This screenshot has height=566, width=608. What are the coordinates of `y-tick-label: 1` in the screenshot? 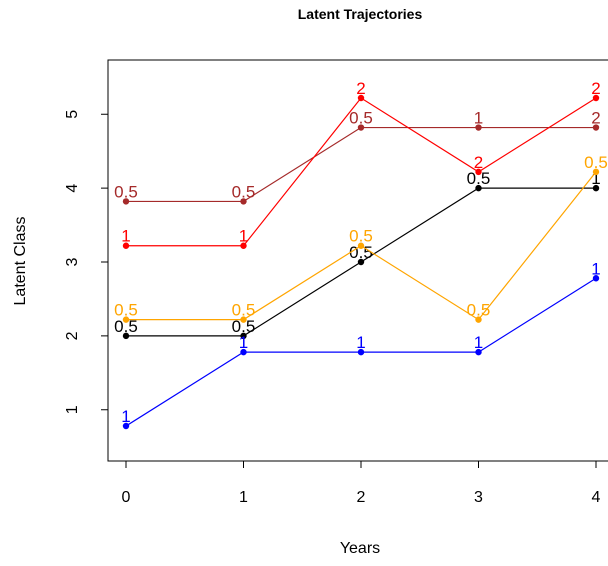 It's located at (72, 409).